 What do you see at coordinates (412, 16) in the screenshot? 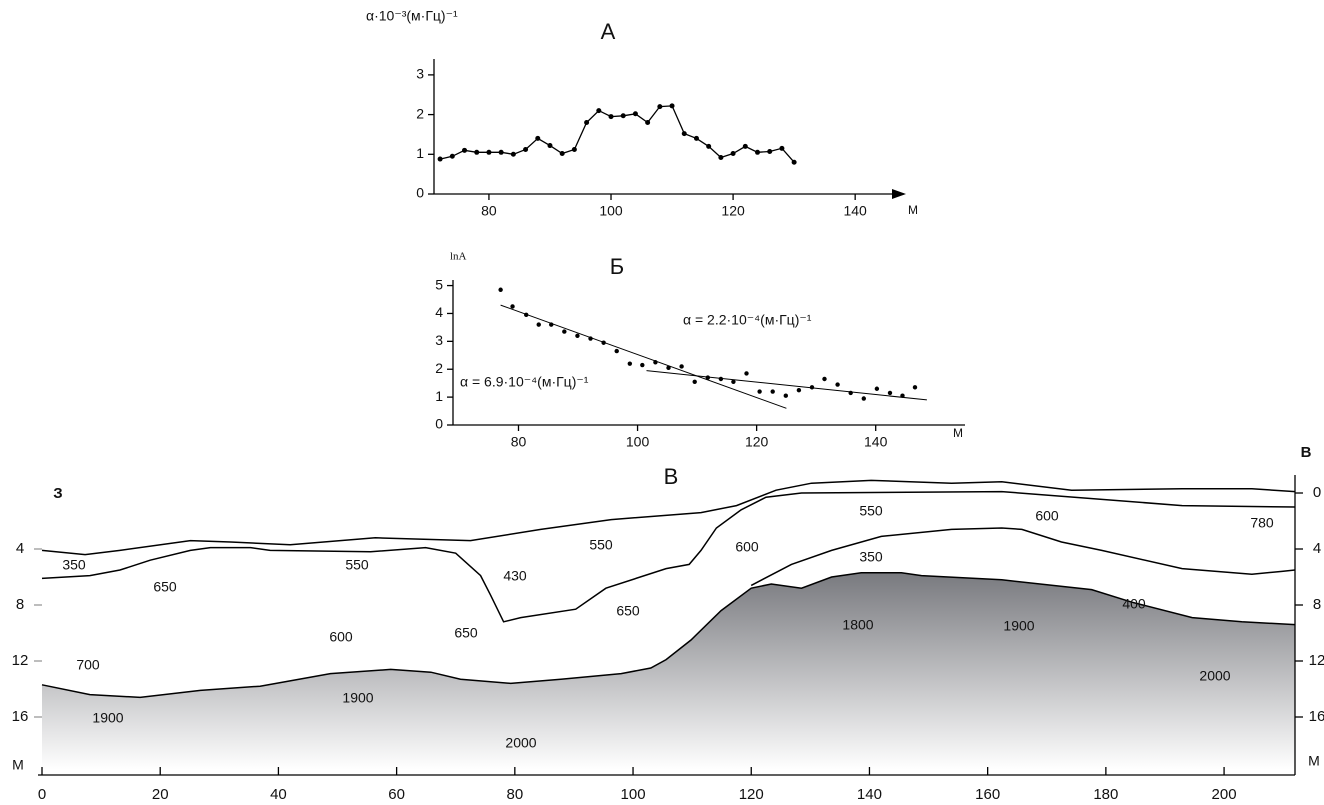
I see `y-axis-label: α·10⁻³(м·Гц)⁻¹` at bounding box center [412, 16].